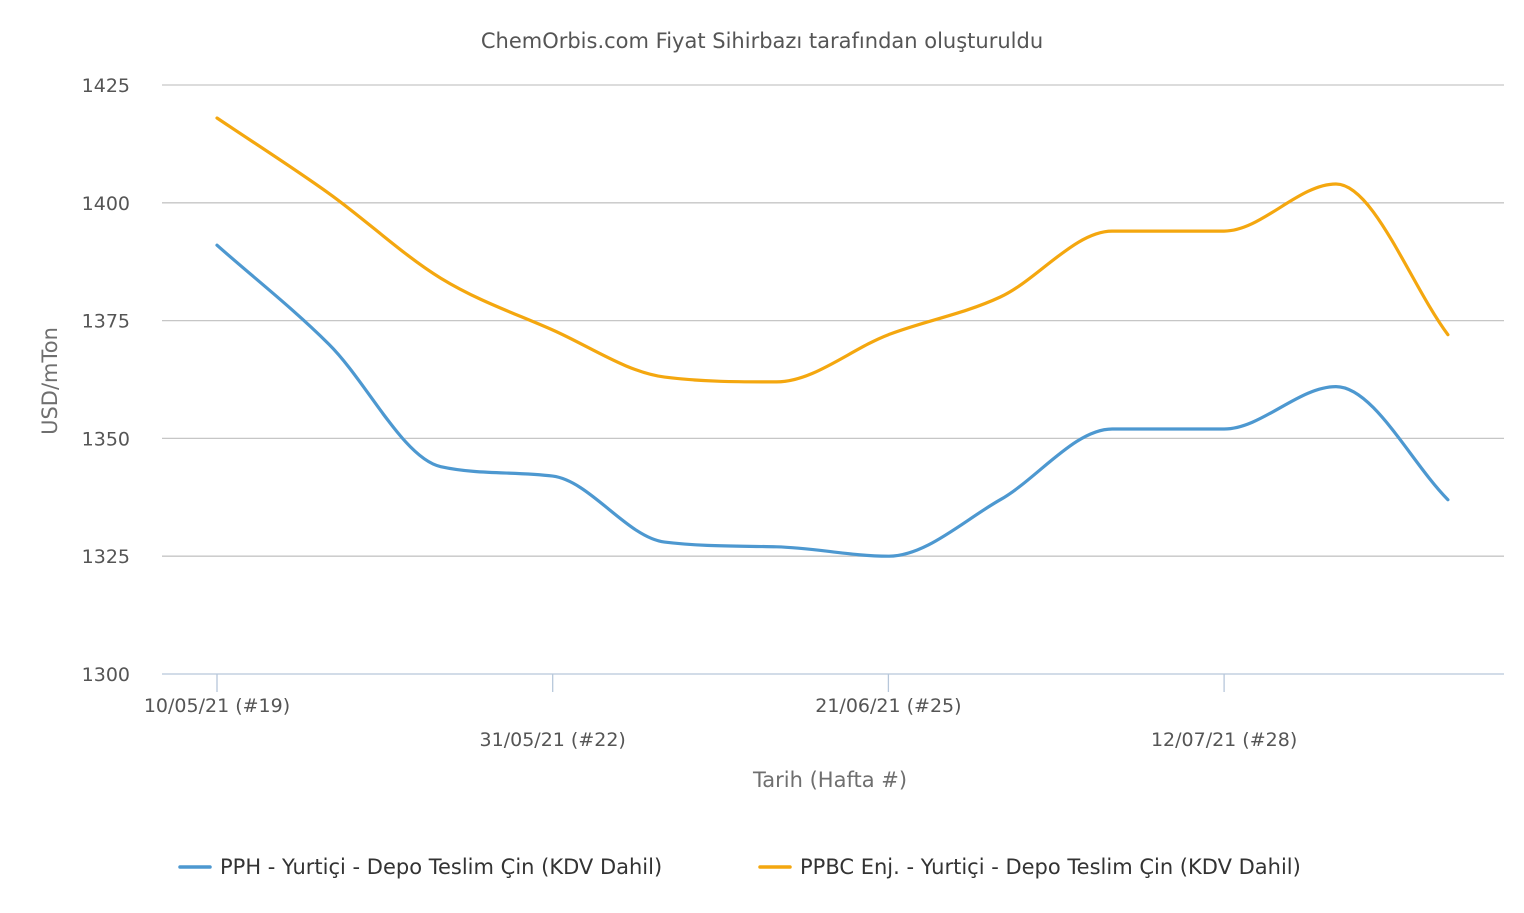  Describe the element at coordinates (553, 740) in the screenshot. I see `x-tick-label: 31/05/21 (#22)` at that location.